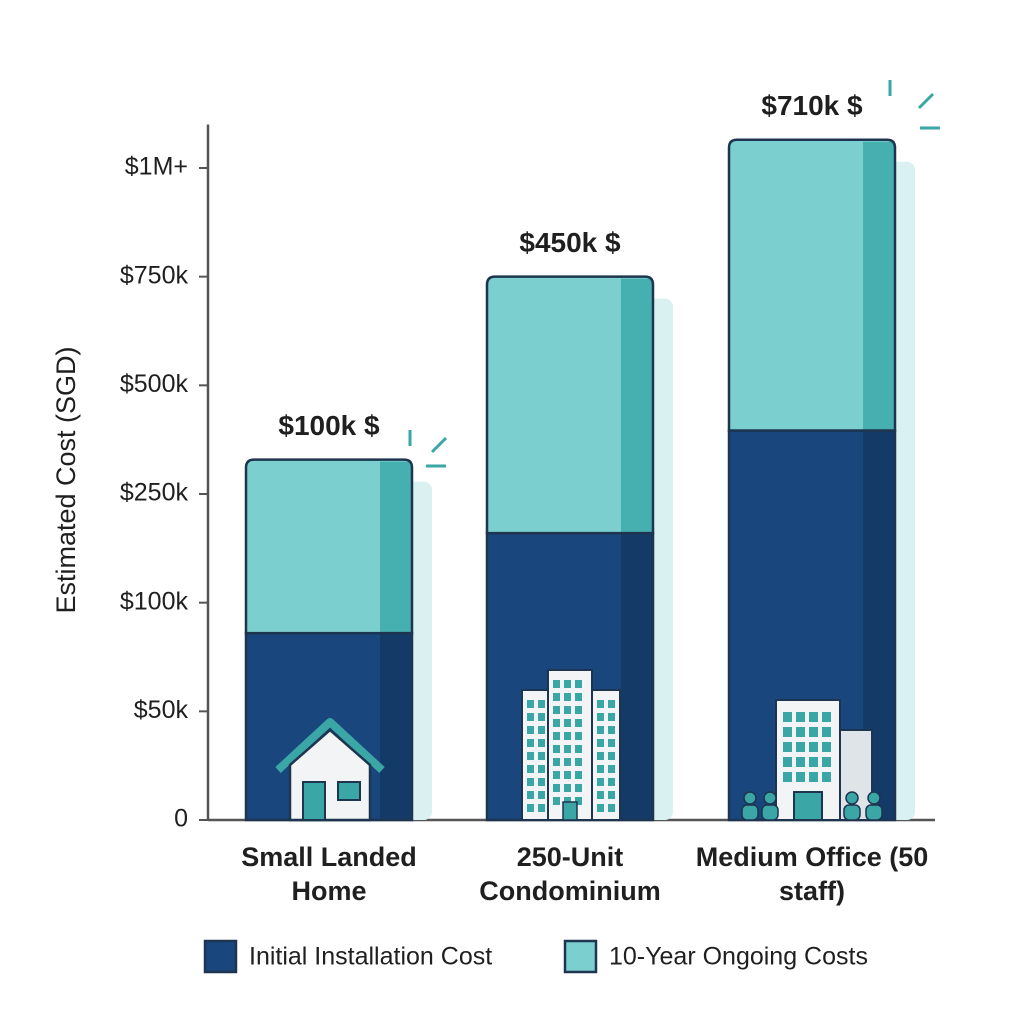 The height and width of the screenshot is (1024, 1024). What do you see at coordinates (156, 167) in the screenshot?
I see `y-tick-label: $1M+` at bounding box center [156, 167].